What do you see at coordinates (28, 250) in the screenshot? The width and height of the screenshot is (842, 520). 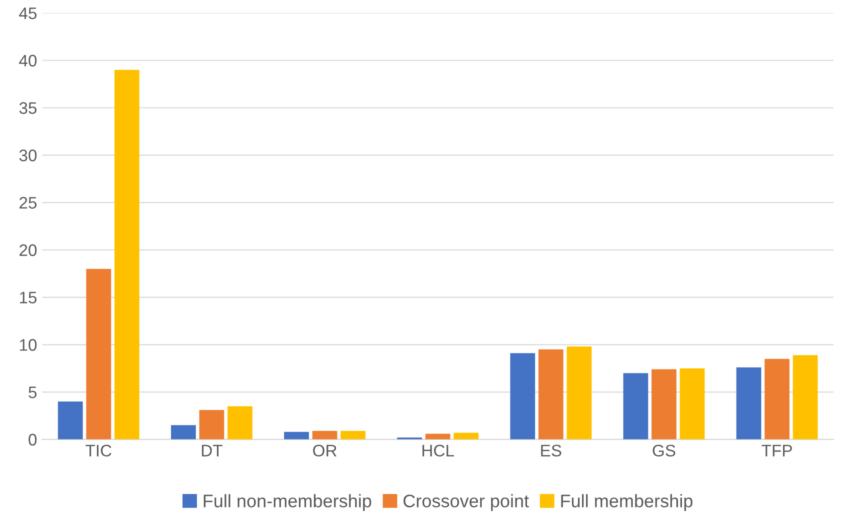 I see `y-tick-label: 20` at bounding box center [28, 250].